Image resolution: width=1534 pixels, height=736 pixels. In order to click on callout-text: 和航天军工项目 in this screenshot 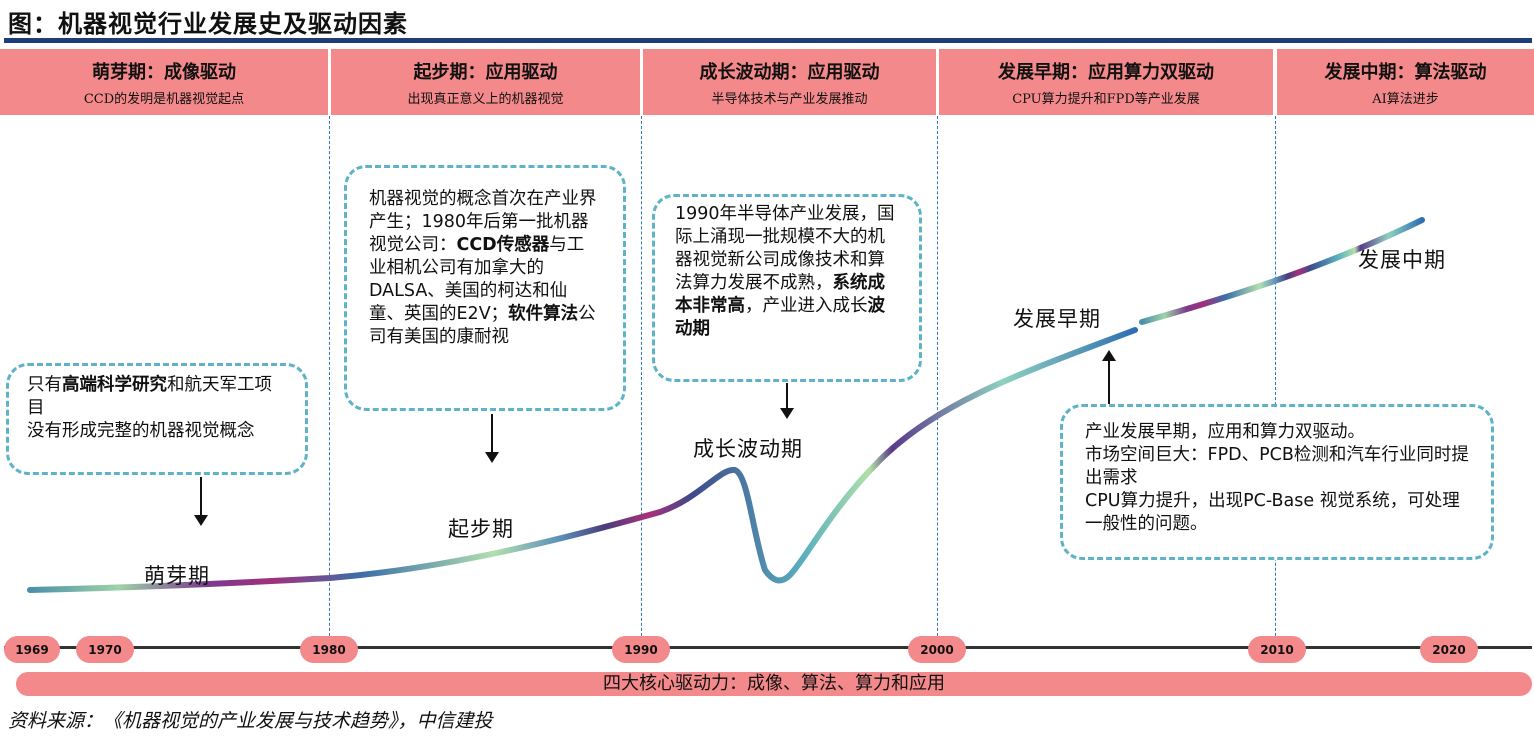, I will do `click(149, 396)`.